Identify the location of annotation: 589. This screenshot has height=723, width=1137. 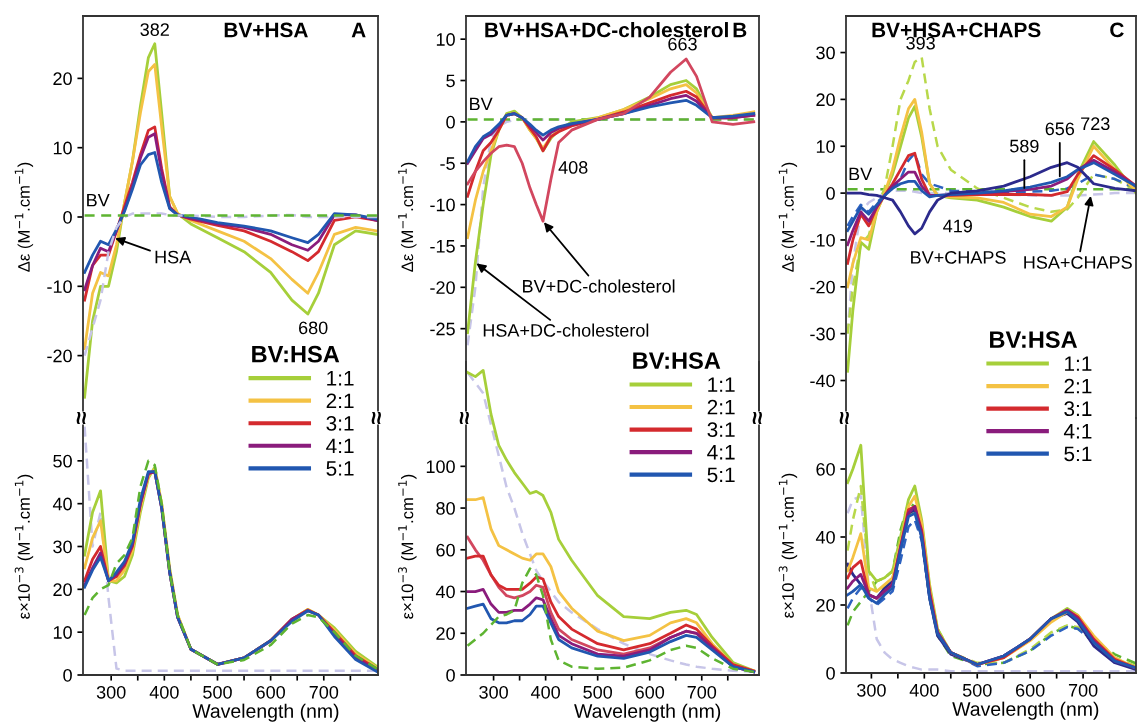
(1024, 146).